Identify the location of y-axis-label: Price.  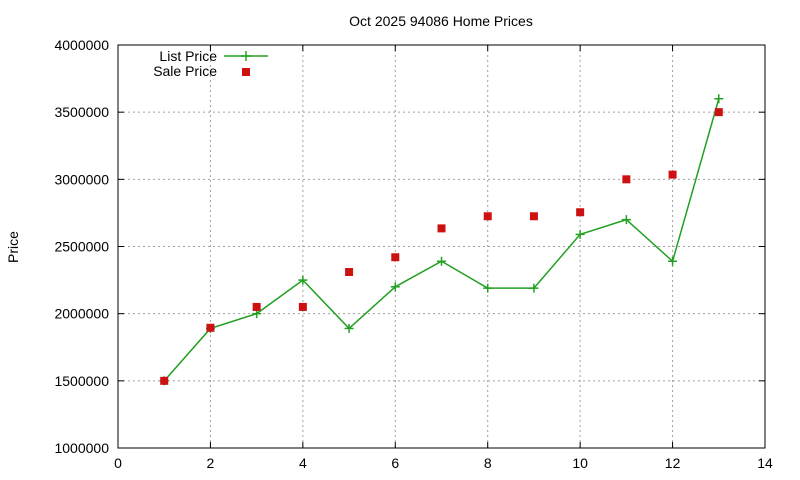
(13, 247).